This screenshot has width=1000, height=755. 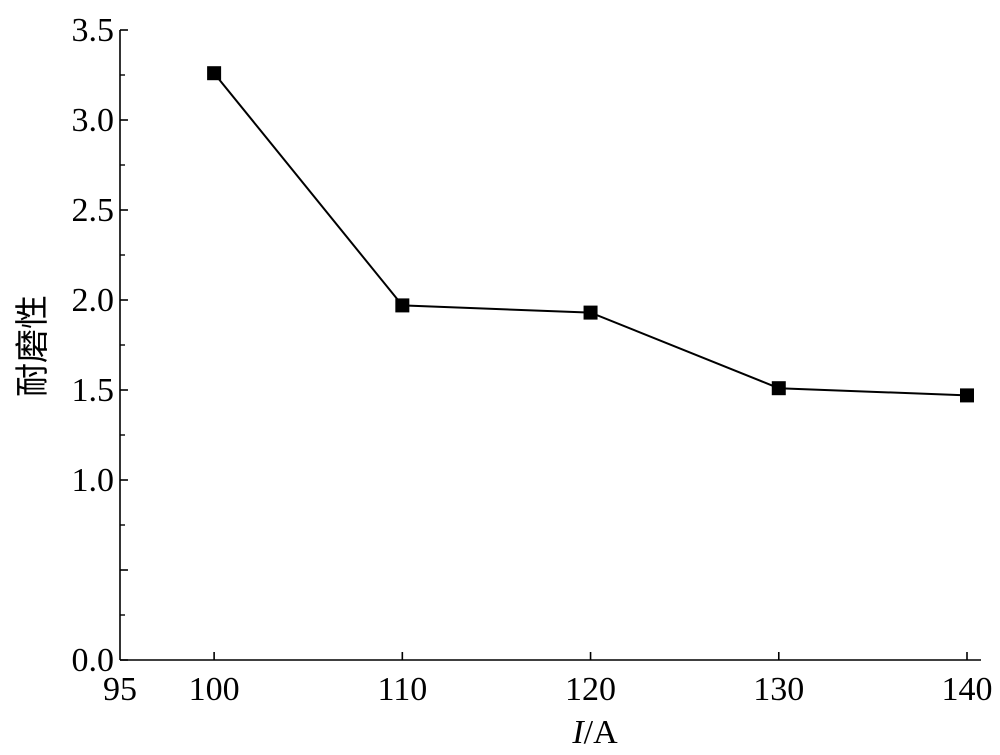 I want to click on x-axis-label: I/A, so click(x=594, y=732).